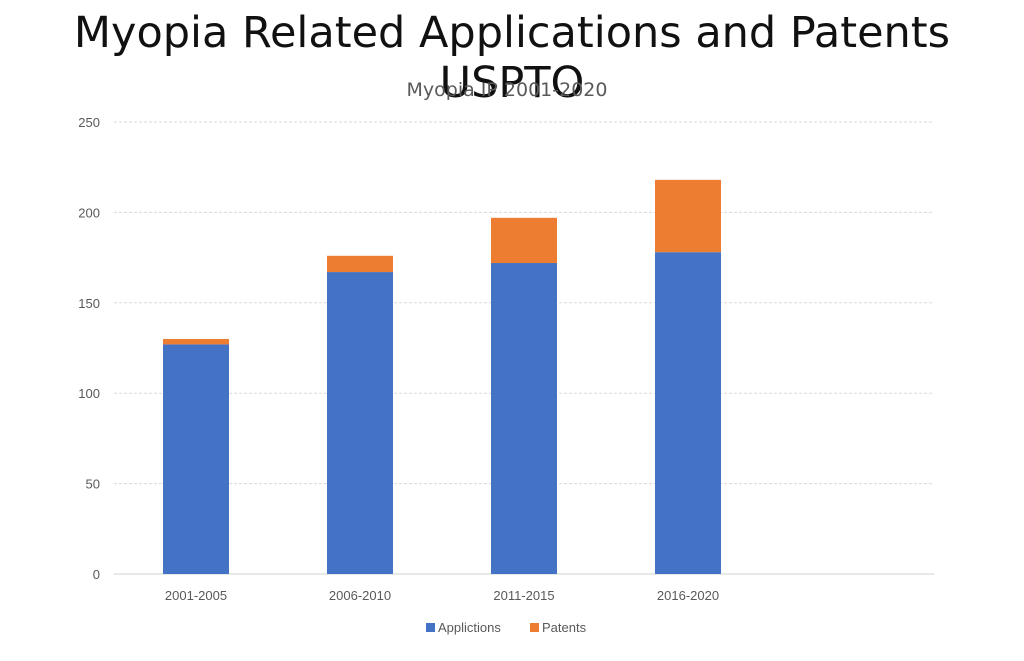 Image resolution: width=1024 pixels, height=661 pixels. Describe the element at coordinates (89, 212) in the screenshot. I see `y-tick-label: 200` at that location.